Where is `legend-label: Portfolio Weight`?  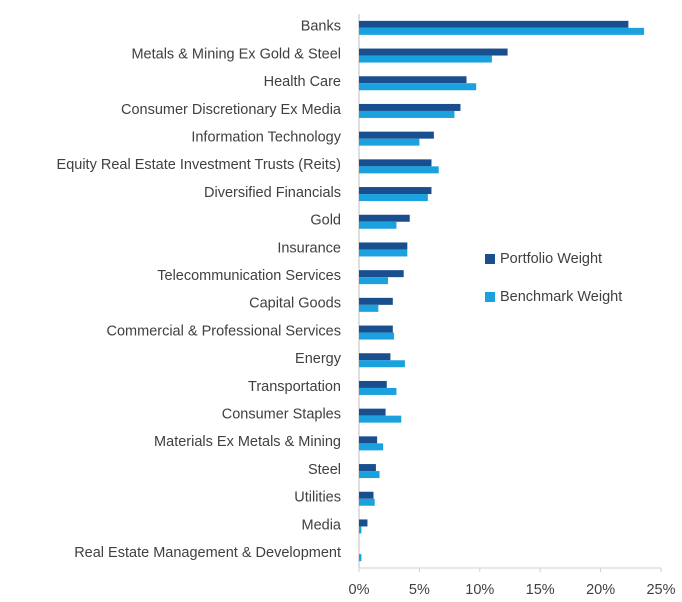
legend-label: Portfolio Weight is located at coordinates (551, 259).